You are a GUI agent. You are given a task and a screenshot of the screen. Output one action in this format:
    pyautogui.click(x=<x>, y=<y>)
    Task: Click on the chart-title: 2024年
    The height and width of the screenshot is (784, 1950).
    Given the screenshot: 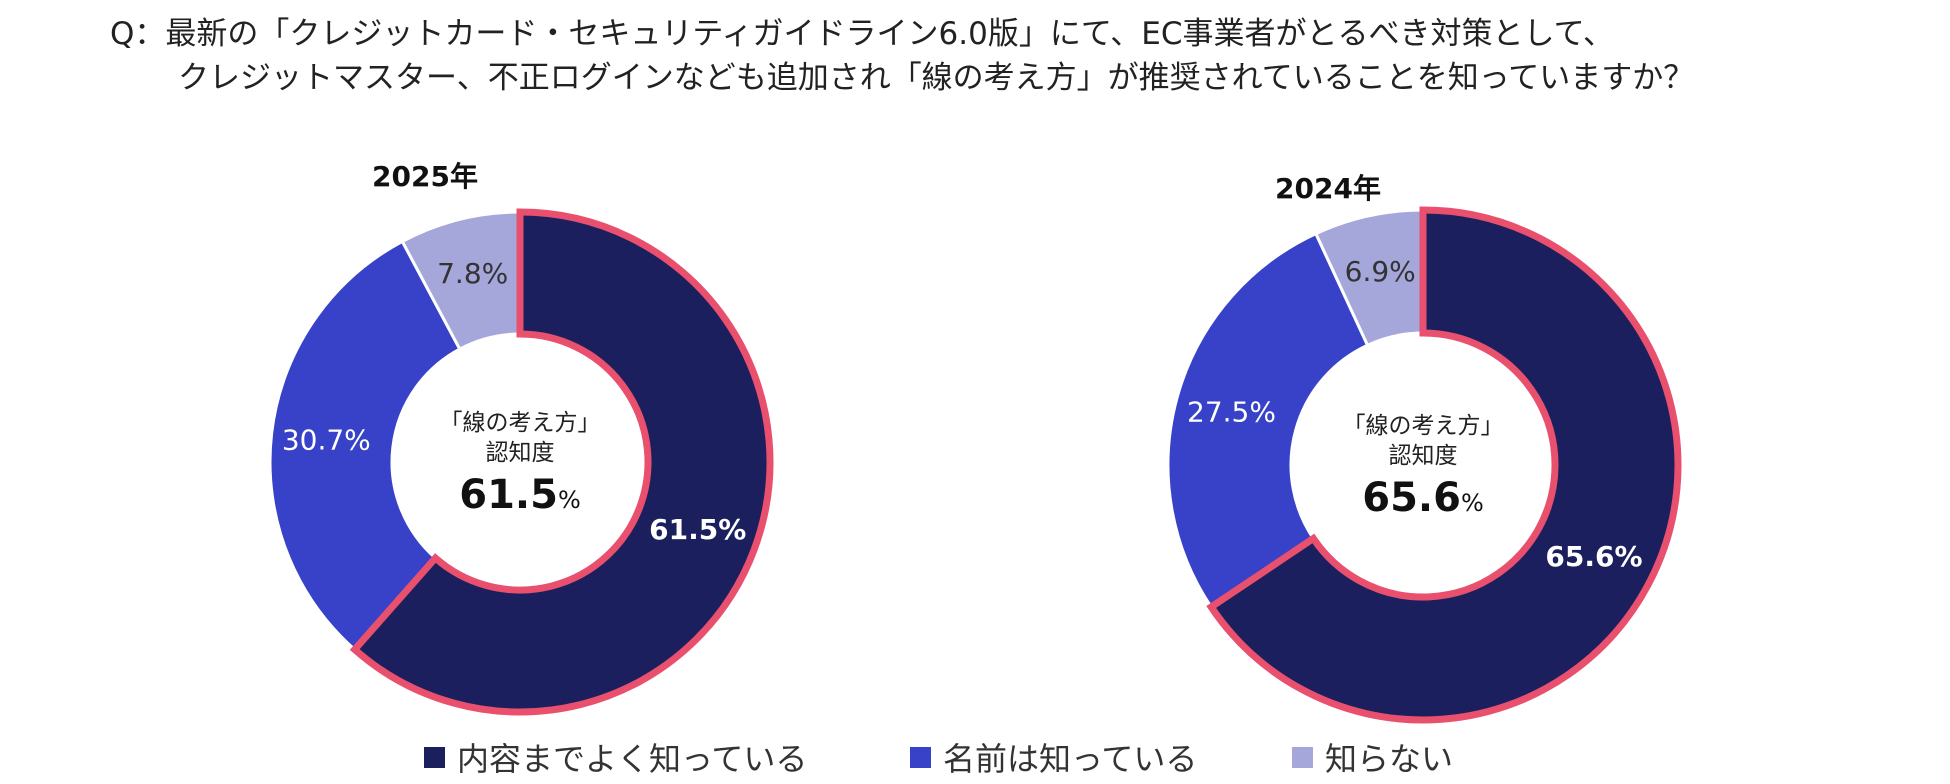 What is the action you would take?
    pyautogui.click(x=1328, y=188)
    